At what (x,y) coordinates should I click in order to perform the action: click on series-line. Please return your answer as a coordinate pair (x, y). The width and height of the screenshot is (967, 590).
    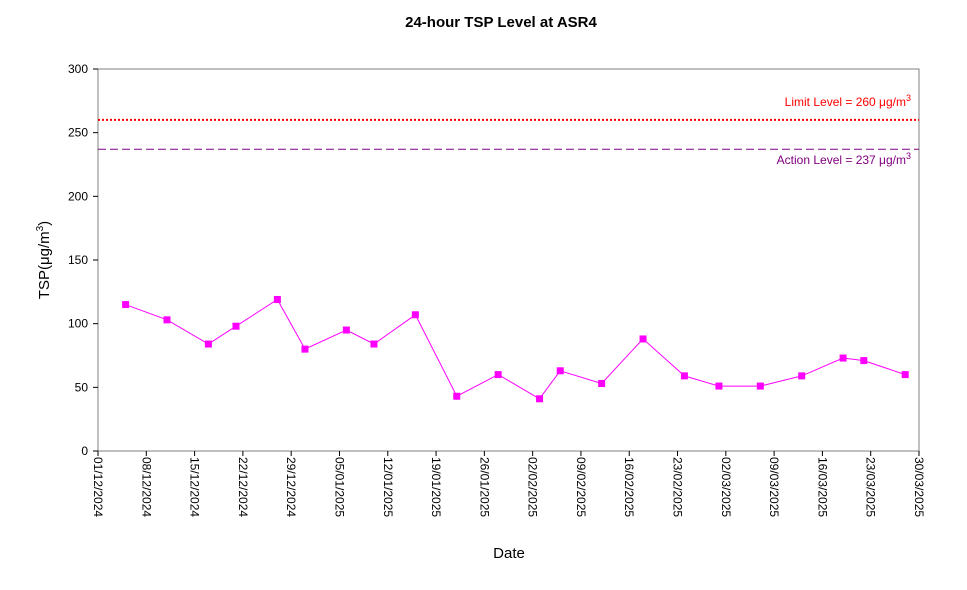
    Looking at the image, I should click on (515, 349).